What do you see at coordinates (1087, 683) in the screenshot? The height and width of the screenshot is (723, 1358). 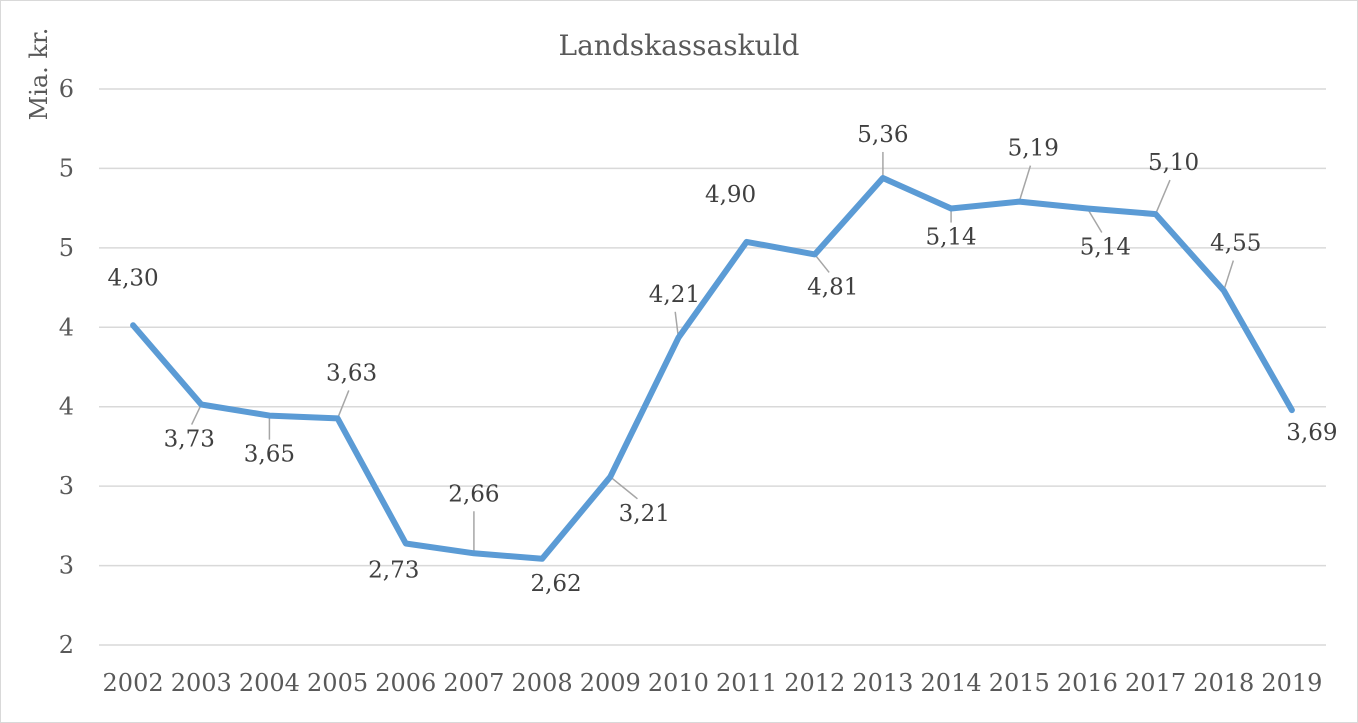 I see `x-tick-label: 2016` at bounding box center [1087, 683].